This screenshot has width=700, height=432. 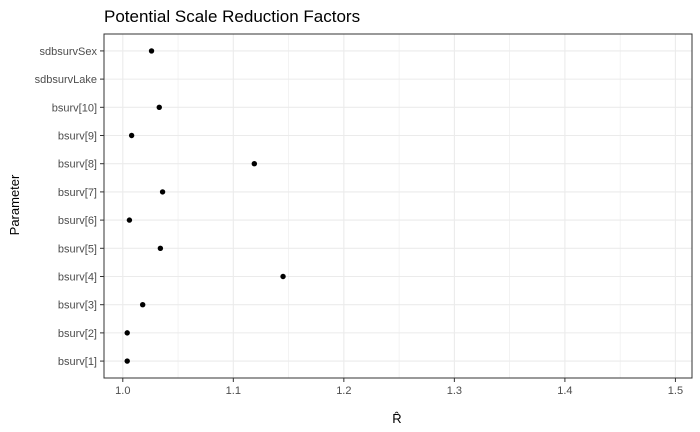 I want to click on x-tick-label: 1.1, so click(x=233, y=391).